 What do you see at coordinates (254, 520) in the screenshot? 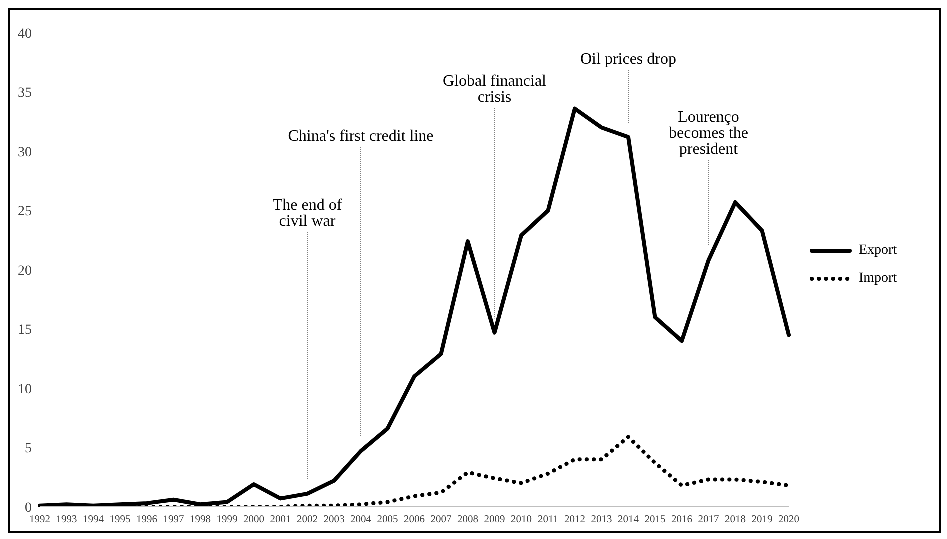
I see `x-tick-label: 2000` at bounding box center [254, 520].